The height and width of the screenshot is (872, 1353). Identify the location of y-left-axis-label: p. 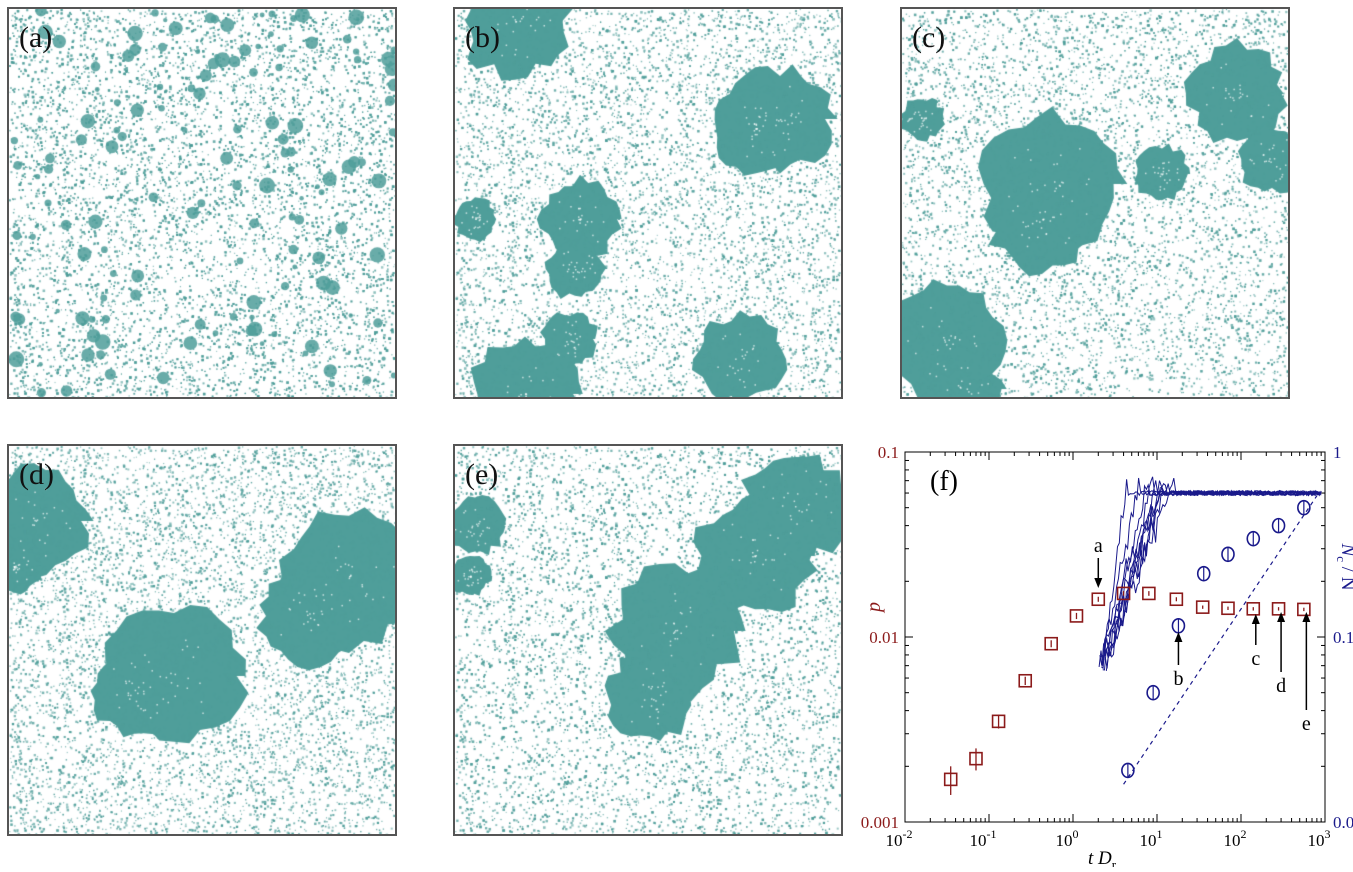
(874, 608).